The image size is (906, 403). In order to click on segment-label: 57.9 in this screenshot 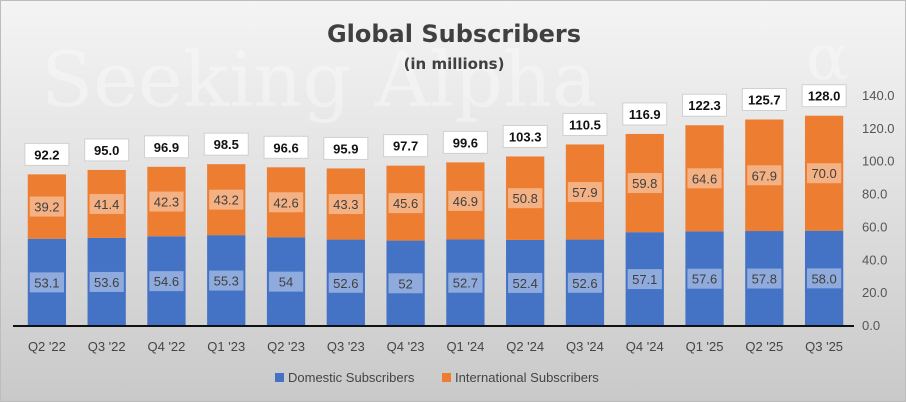, I will do `click(584, 192)`.